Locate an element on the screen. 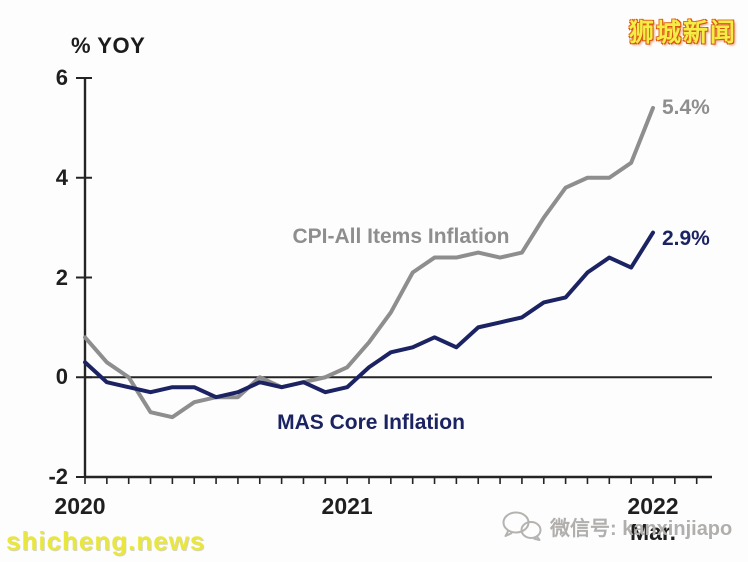 This screenshot has height=562, width=748. site-watermark-top-right: 狮城新闻 is located at coordinates (682, 33).